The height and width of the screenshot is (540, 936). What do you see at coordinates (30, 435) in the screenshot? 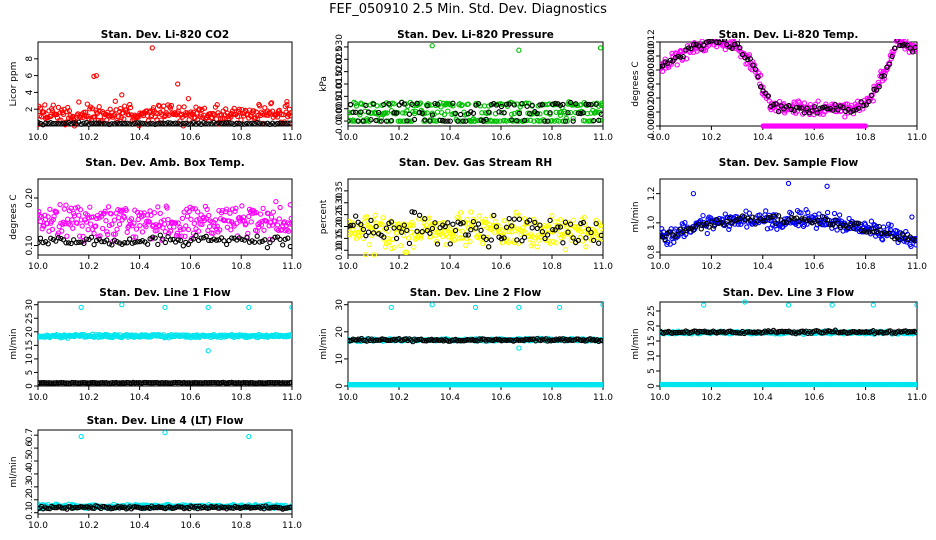
I see `y-tick-label: 0.7` at bounding box center [30, 435].